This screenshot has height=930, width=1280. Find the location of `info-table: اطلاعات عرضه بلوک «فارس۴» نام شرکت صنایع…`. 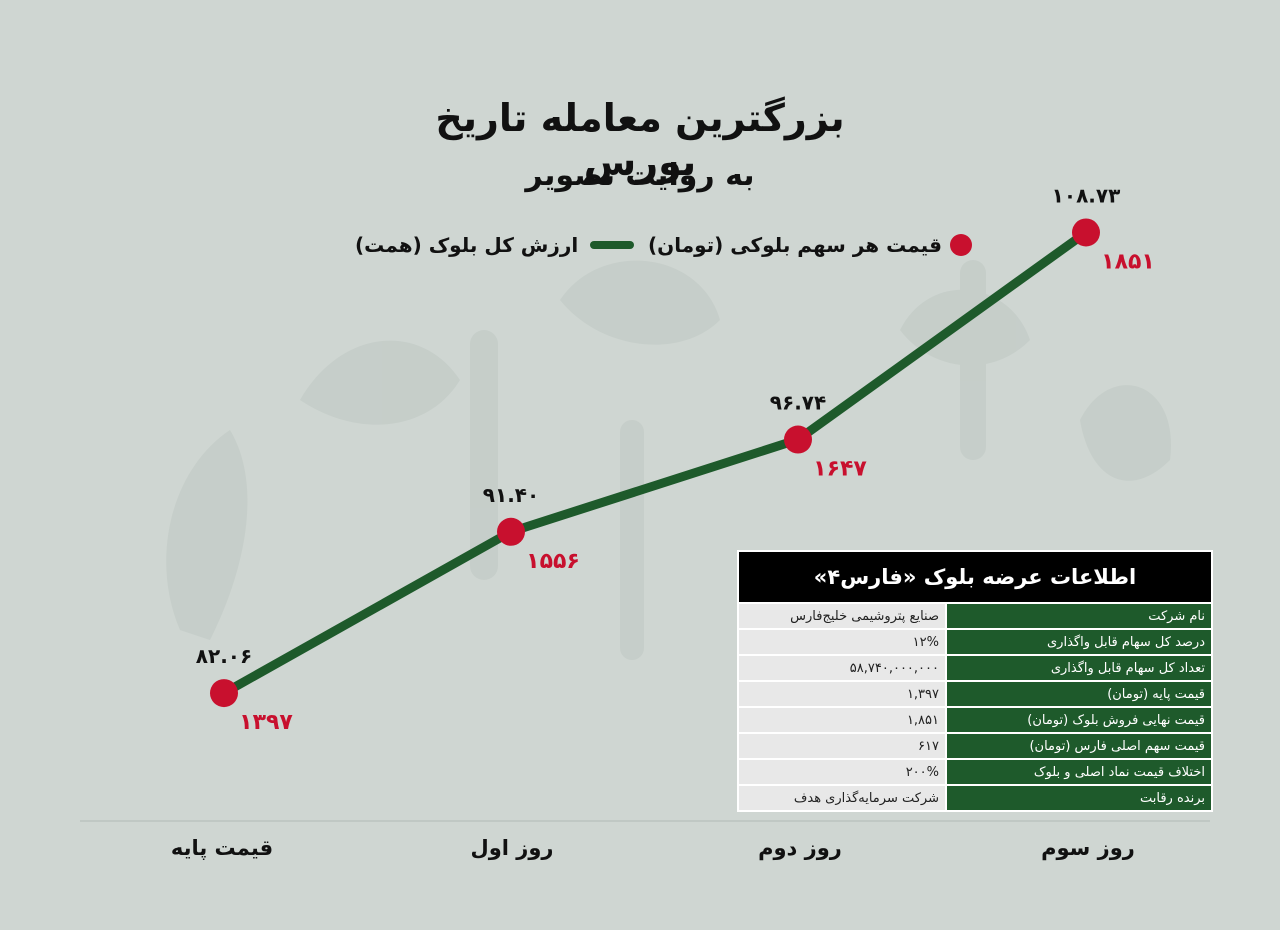

info-table: اطلاعات عرضه بلوک «فارس۴» نام شرکت صنایع… is located at coordinates (975, 681).